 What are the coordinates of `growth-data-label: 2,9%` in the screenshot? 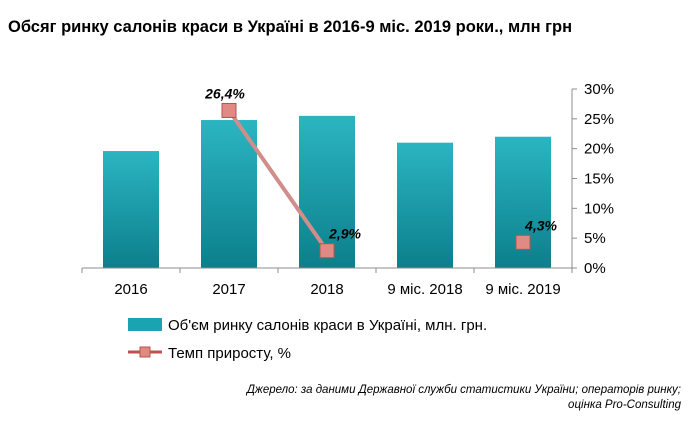 It's located at (344, 234).